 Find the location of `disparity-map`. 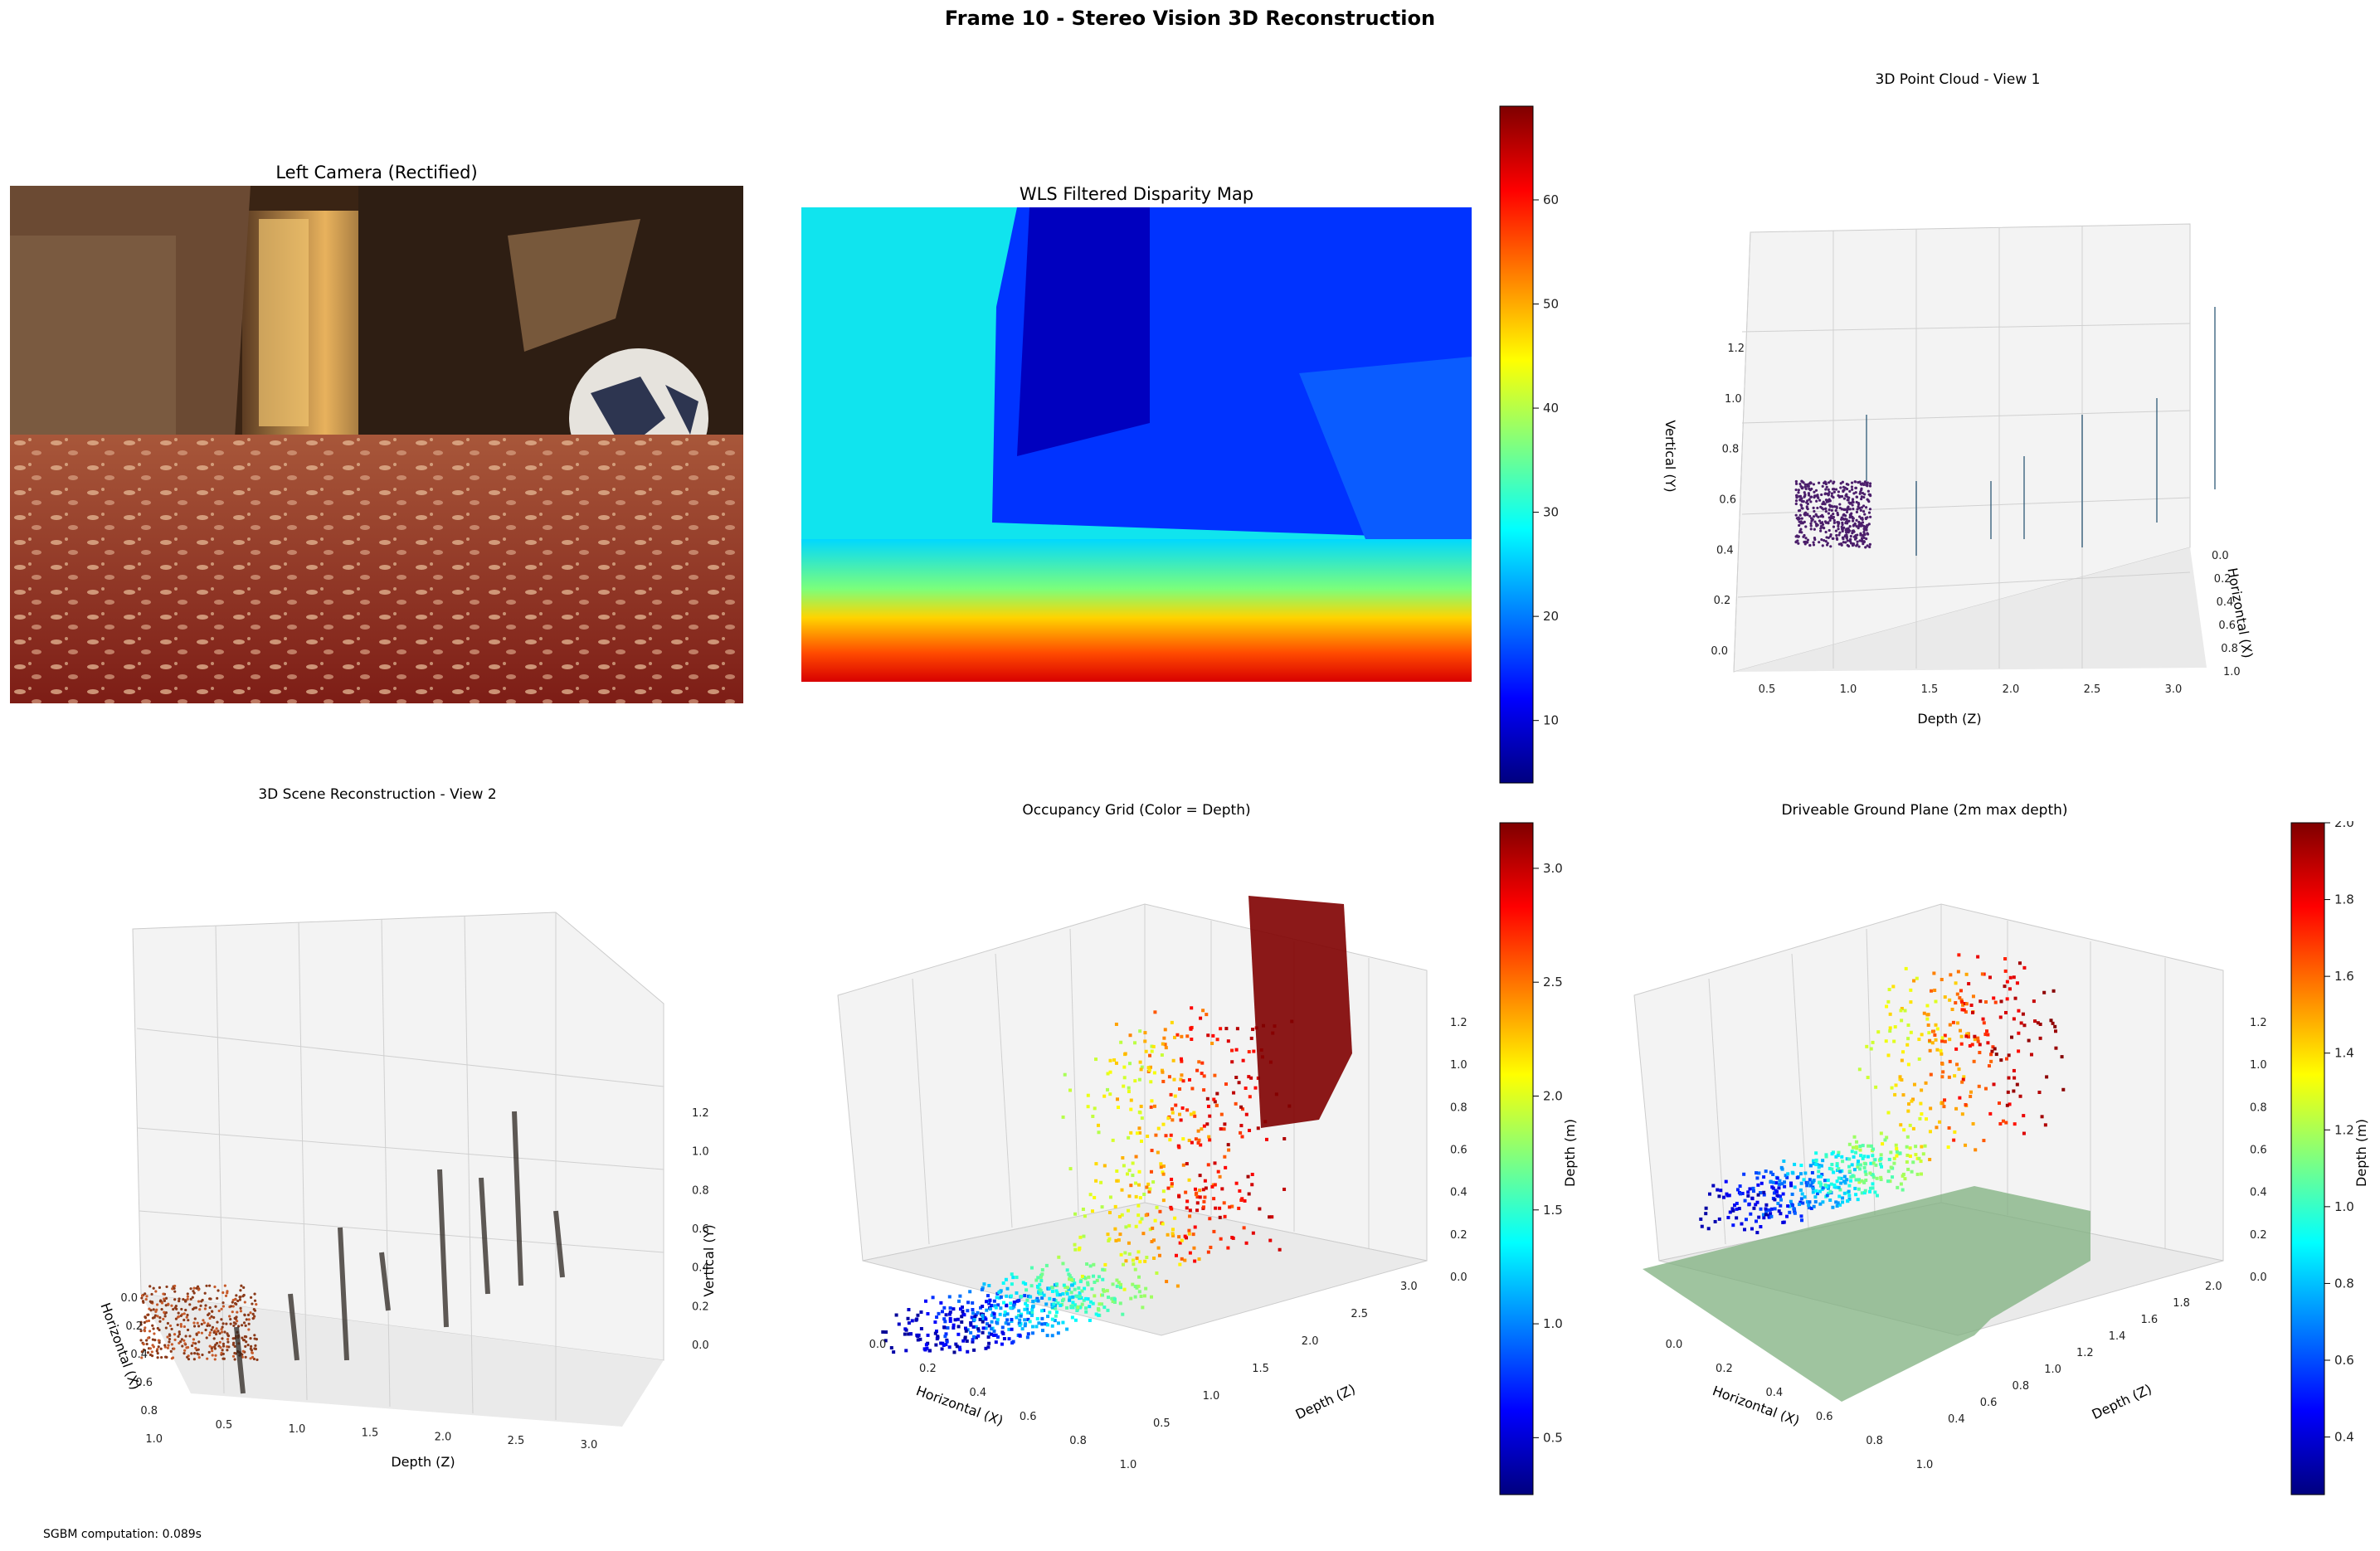

disparity-map is located at coordinates (1136, 445).